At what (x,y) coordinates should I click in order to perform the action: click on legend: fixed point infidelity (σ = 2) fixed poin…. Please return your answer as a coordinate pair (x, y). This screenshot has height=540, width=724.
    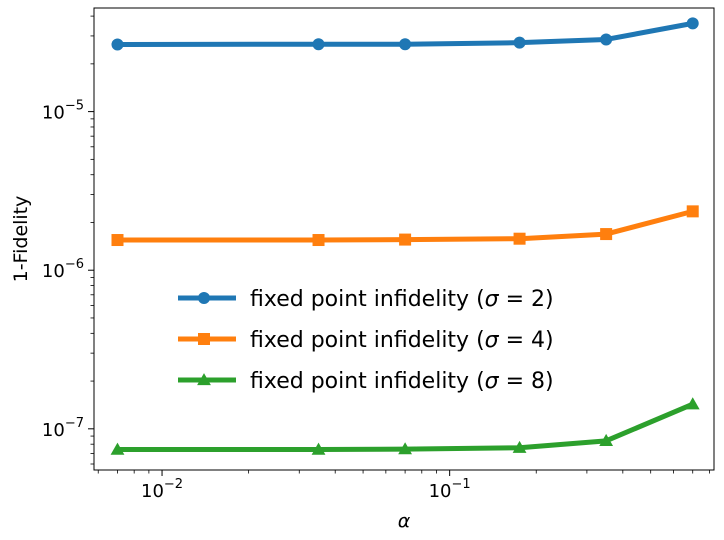
    Looking at the image, I should click on (366, 340).